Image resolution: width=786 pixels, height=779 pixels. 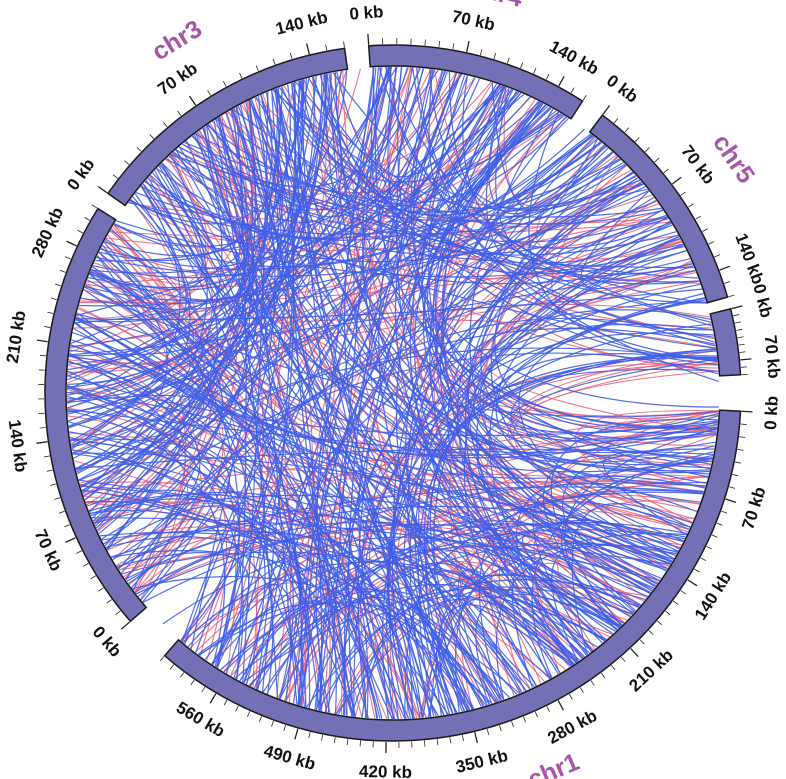 I want to click on chr3-band, so click(x=227, y=127).